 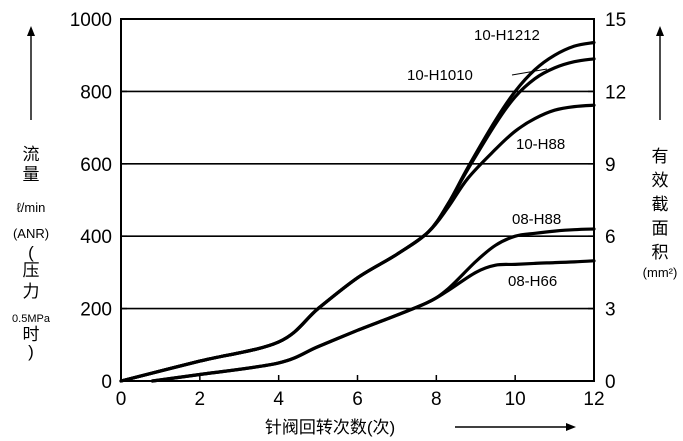 What do you see at coordinates (540, 144) in the screenshot?
I see `series-label: 10-H88` at bounding box center [540, 144].